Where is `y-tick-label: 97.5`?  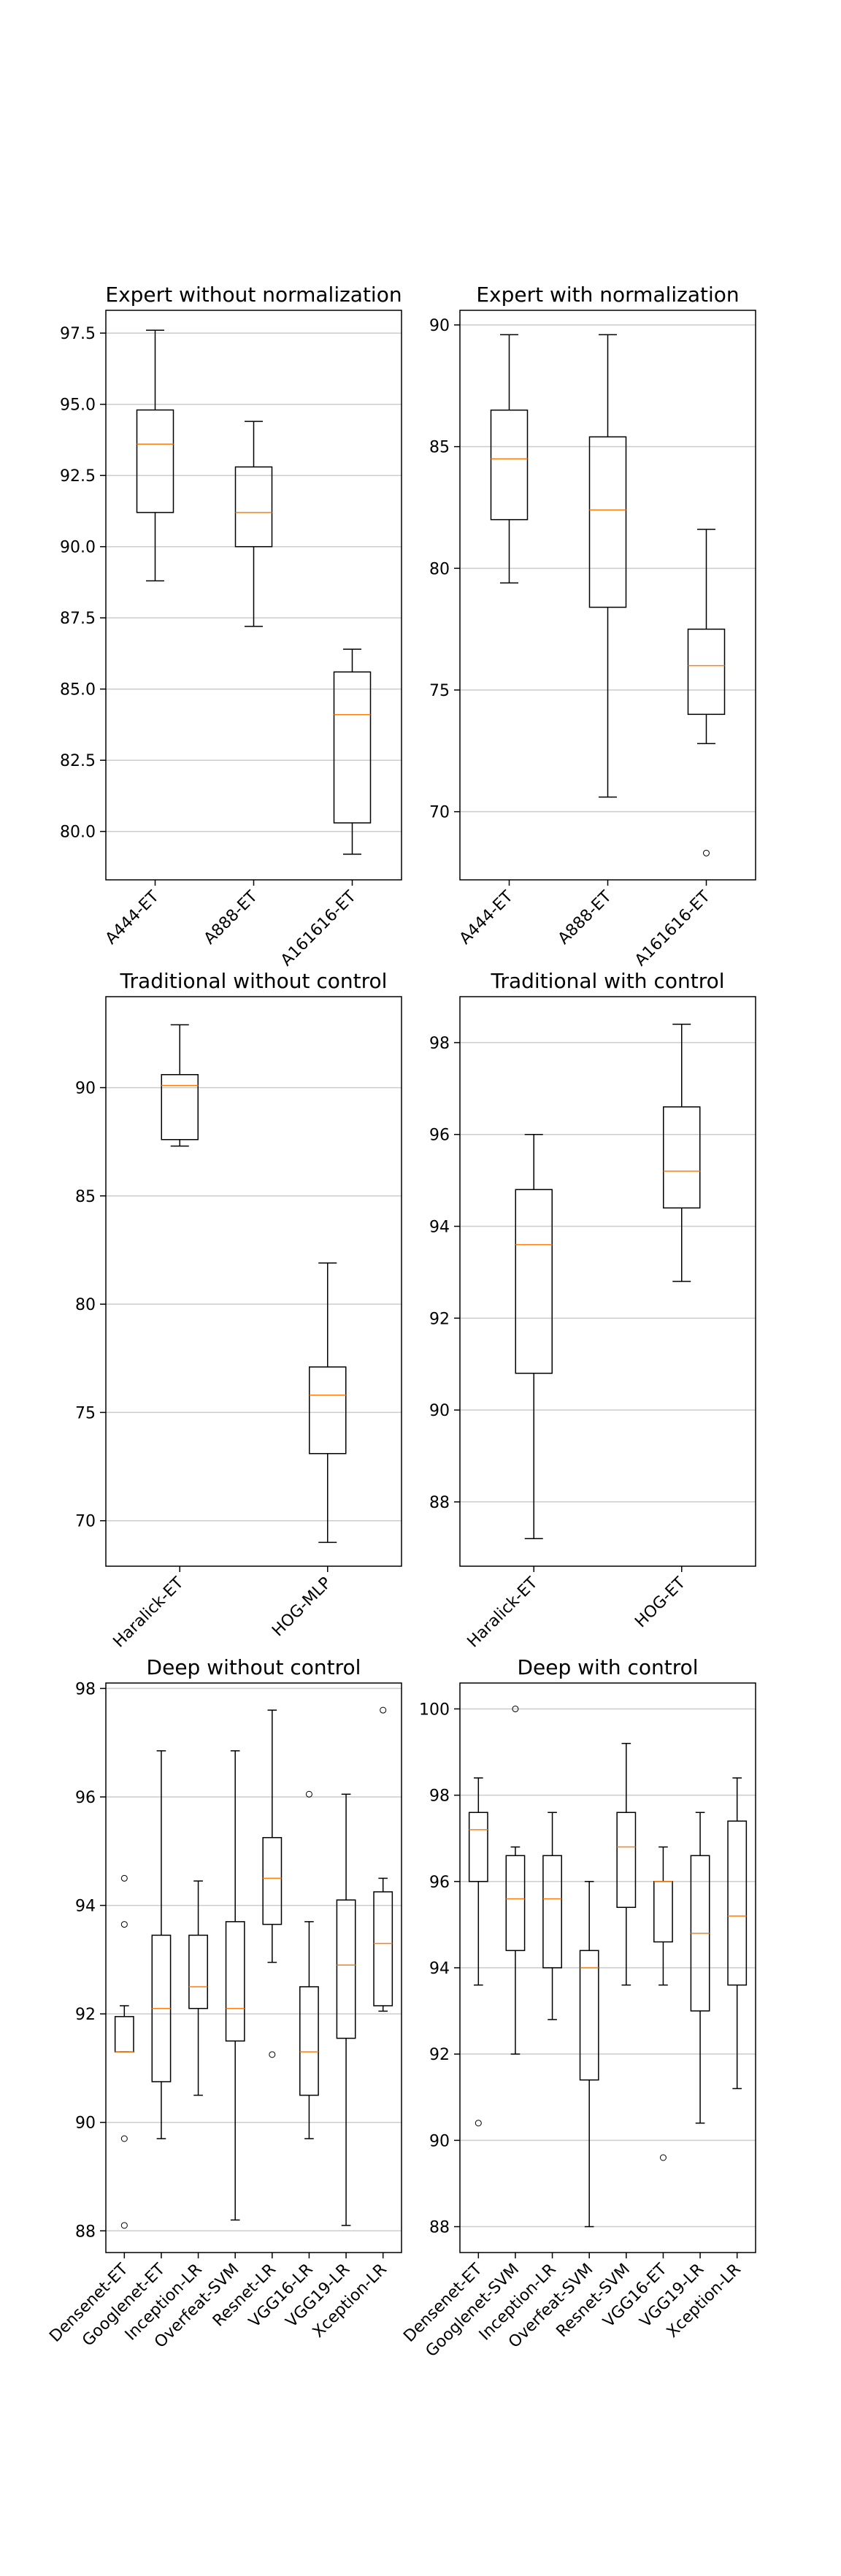 y-tick-label: 97.5 is located at coordinates (78, 334).